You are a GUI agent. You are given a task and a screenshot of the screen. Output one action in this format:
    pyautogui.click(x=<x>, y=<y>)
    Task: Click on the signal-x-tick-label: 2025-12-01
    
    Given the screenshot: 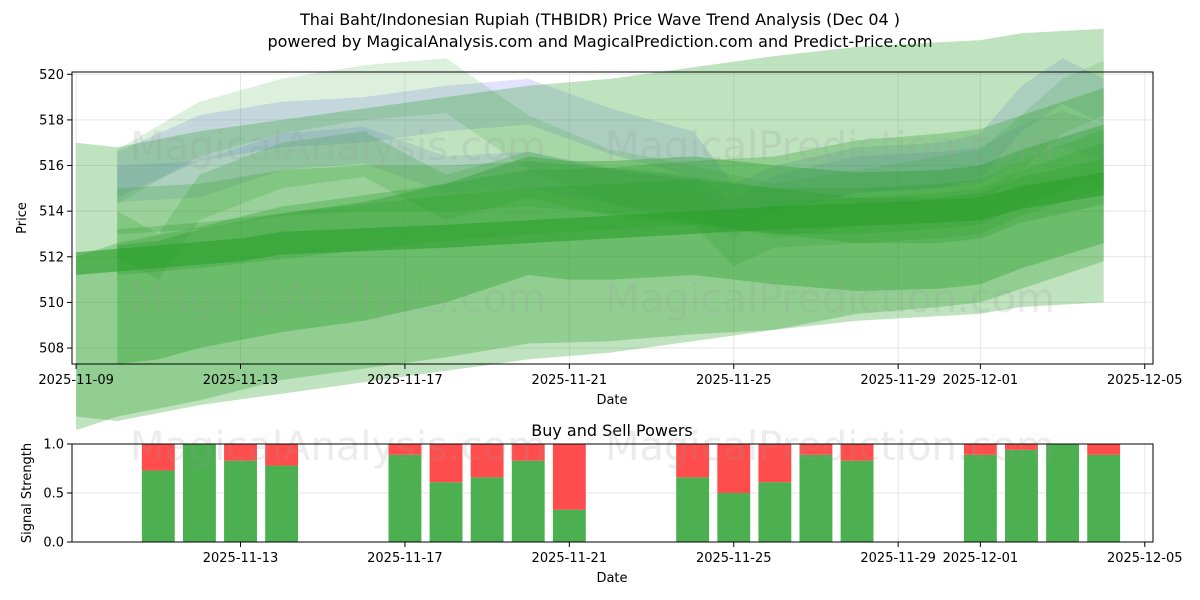 What is the action you would take?
    pyautogui.click(x=981, y=558)
    